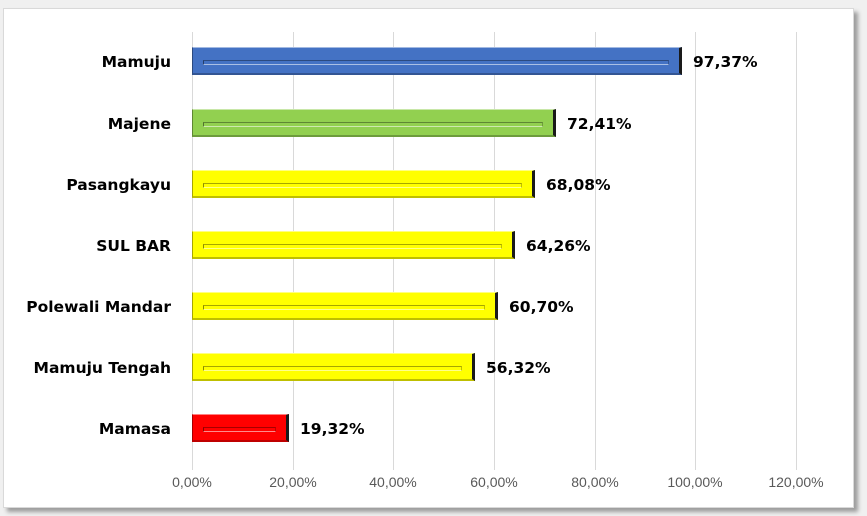  What do you see at coordinates (494, 482) in the screenshot?
I see `x-tick-label: 60,00%` at bounding box center [494, 482].